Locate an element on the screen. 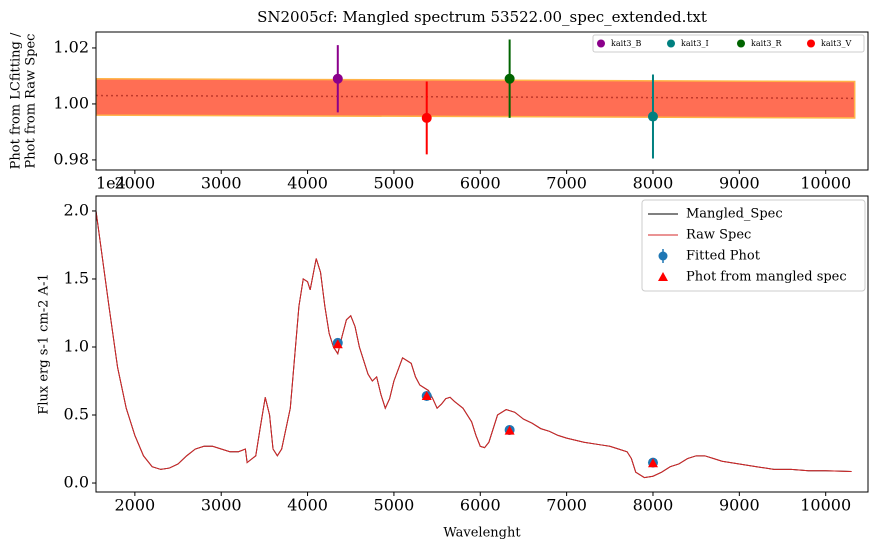 This screenshot has height=550, width=880. legend-label: Fitted Phot is located at coordinates (723, 256).